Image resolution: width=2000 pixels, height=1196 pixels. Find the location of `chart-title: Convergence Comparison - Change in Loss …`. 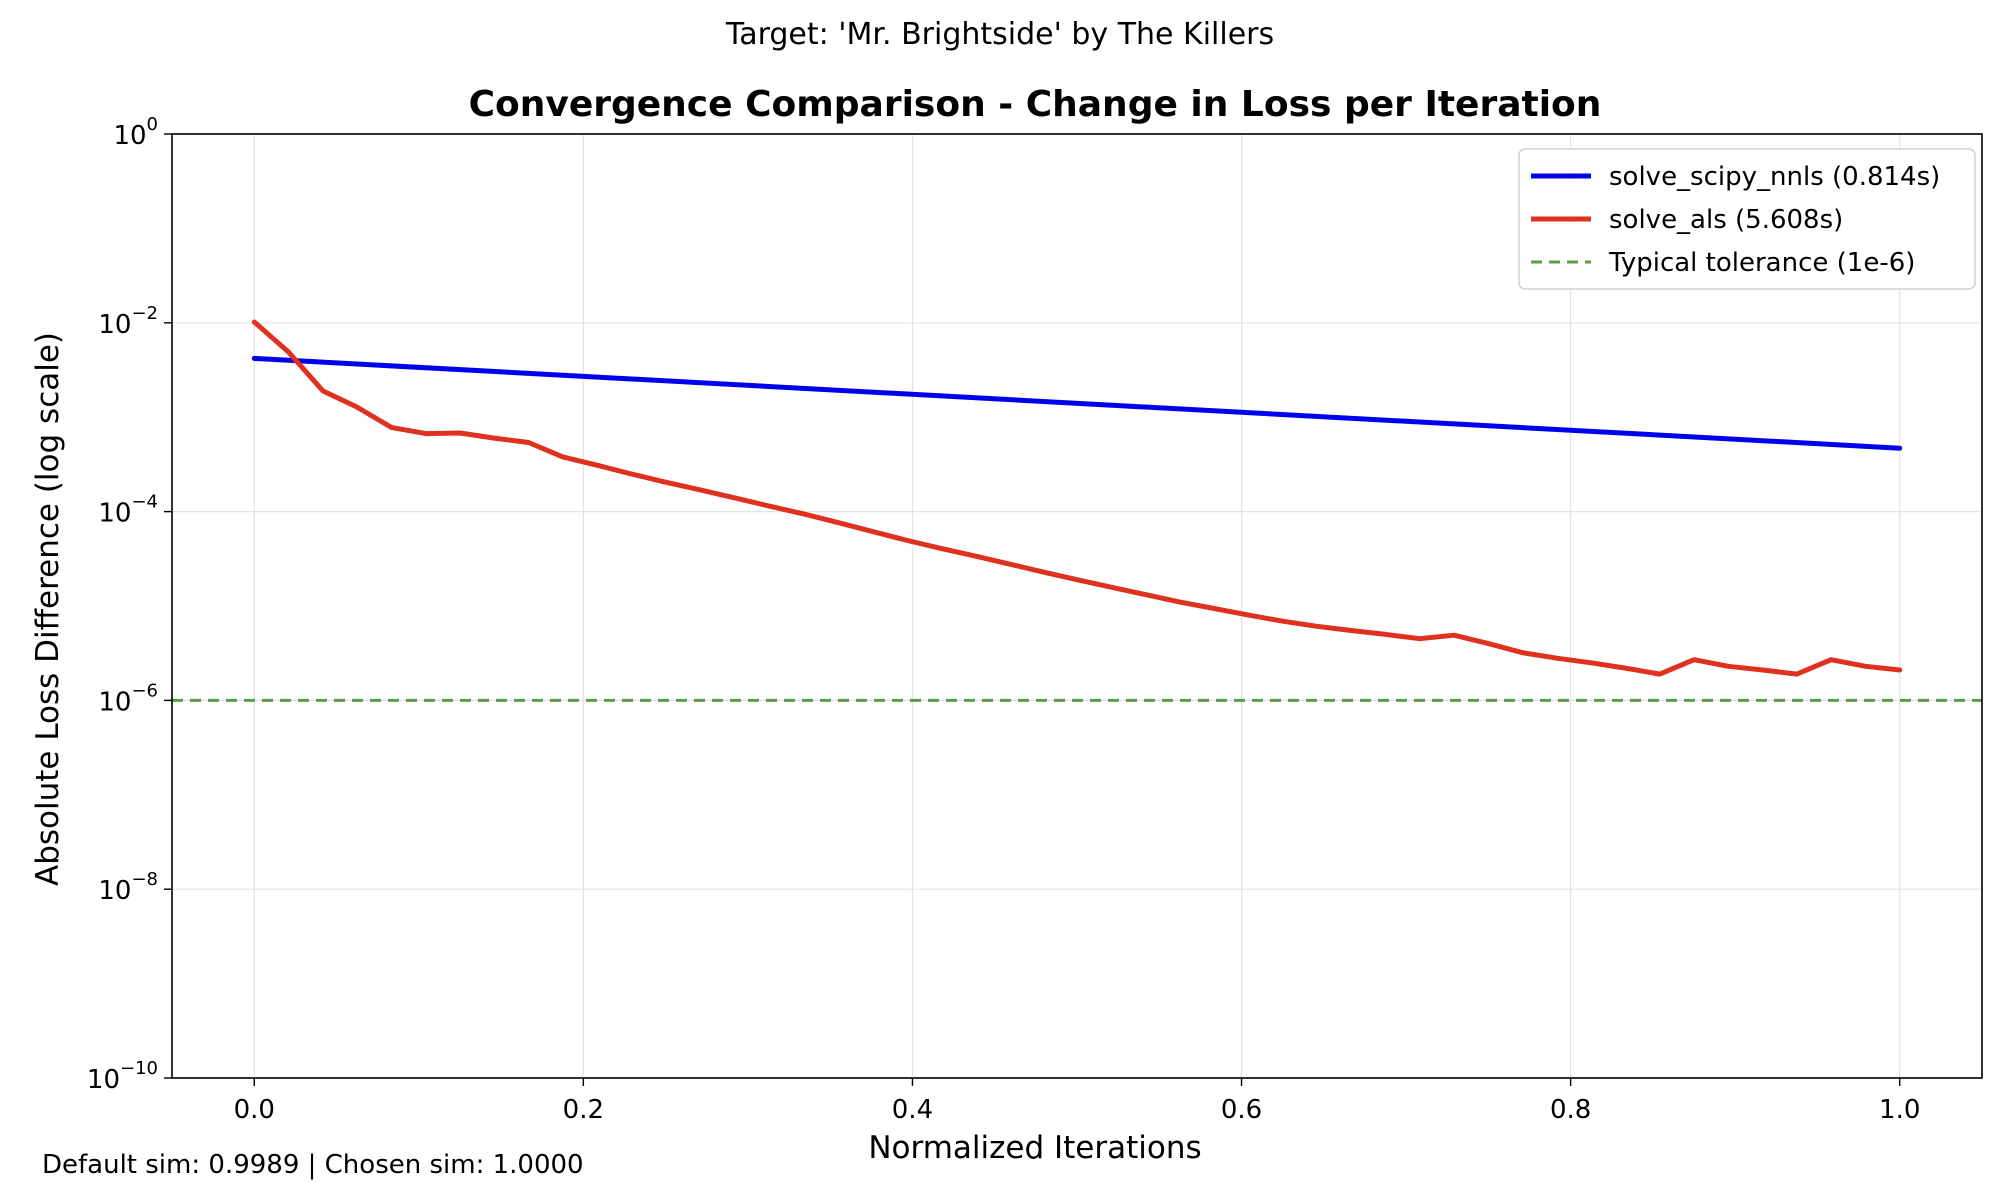

chart-title: Convergence Comparison - Change in Loss … is located at coordinates (1035, 104).